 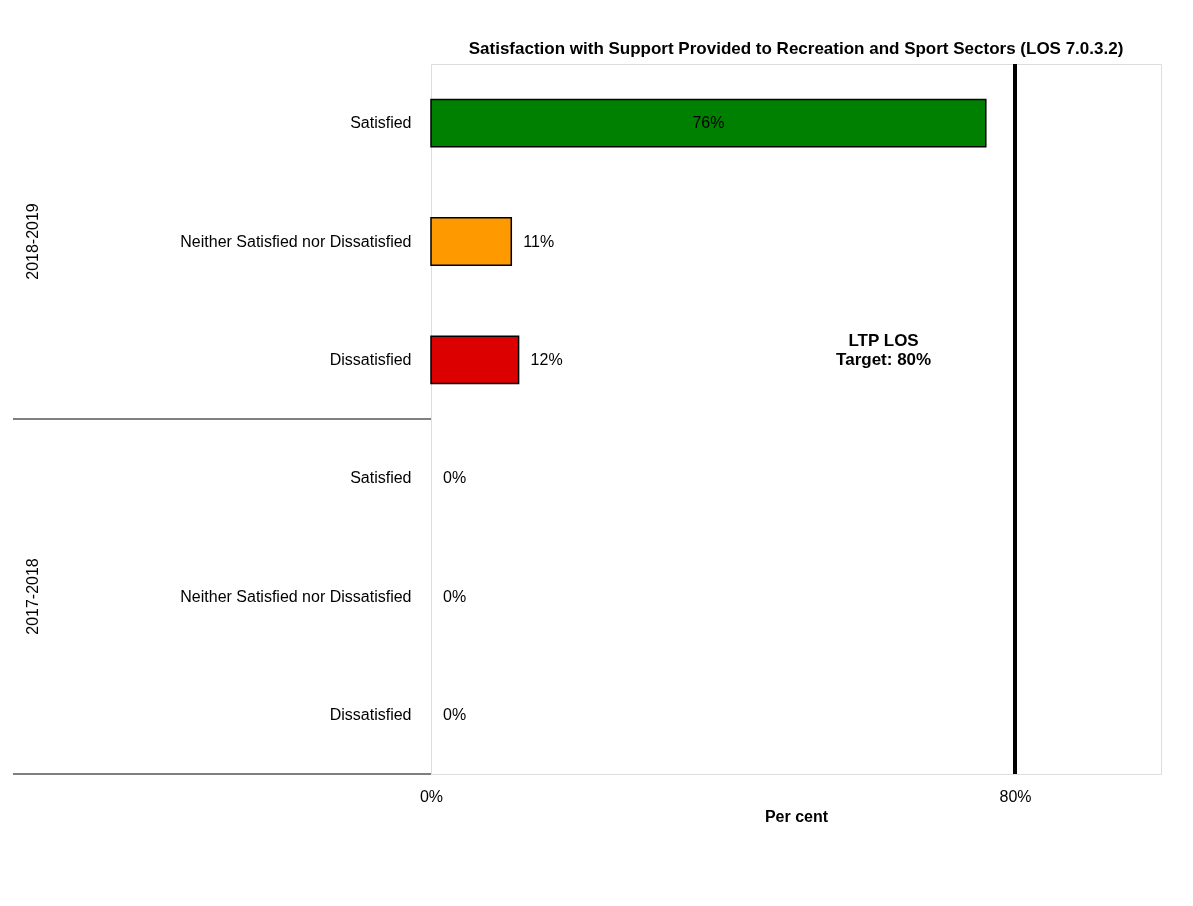 What do you see at coordinates (796, 816) in the screenshot?
I see `x-axis-title: Per cent` at bounding box center [796, 816].